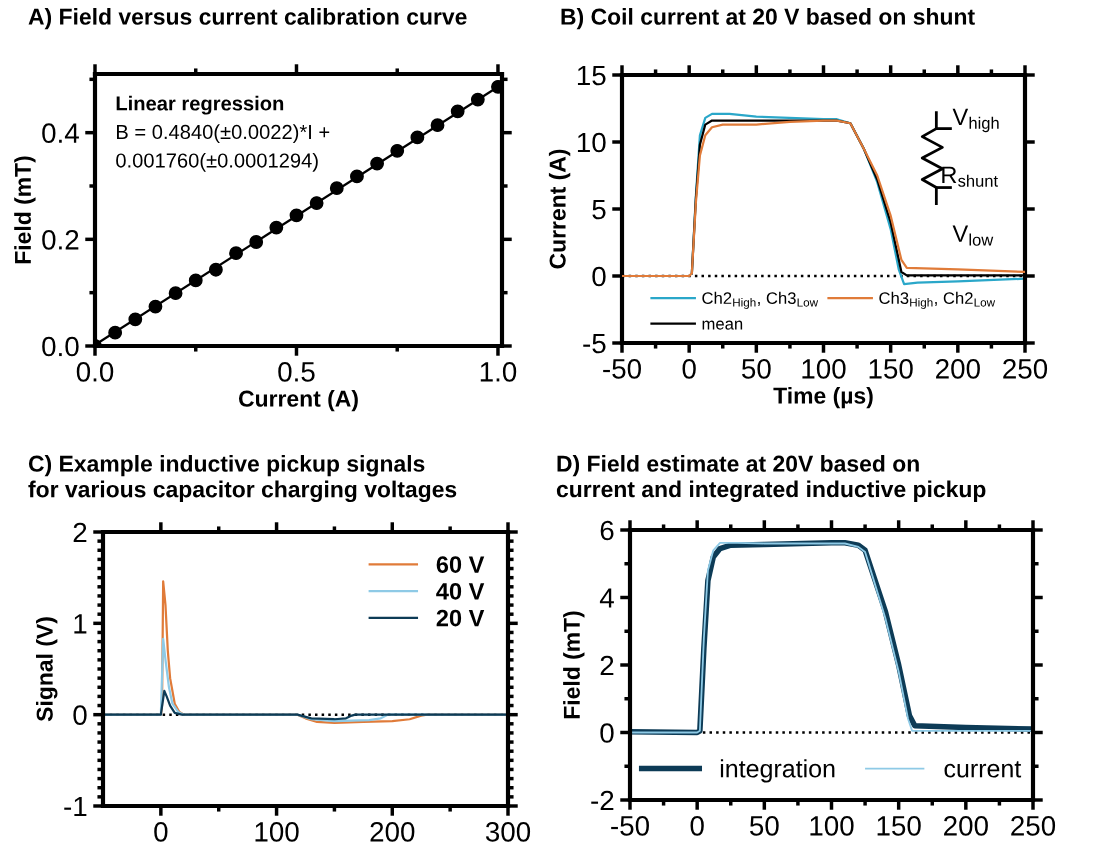 The image size is (1094, 845). Describe the element at coordinates (591, 75) in the screenshot. I see `y-tick-label: 15` at that location.